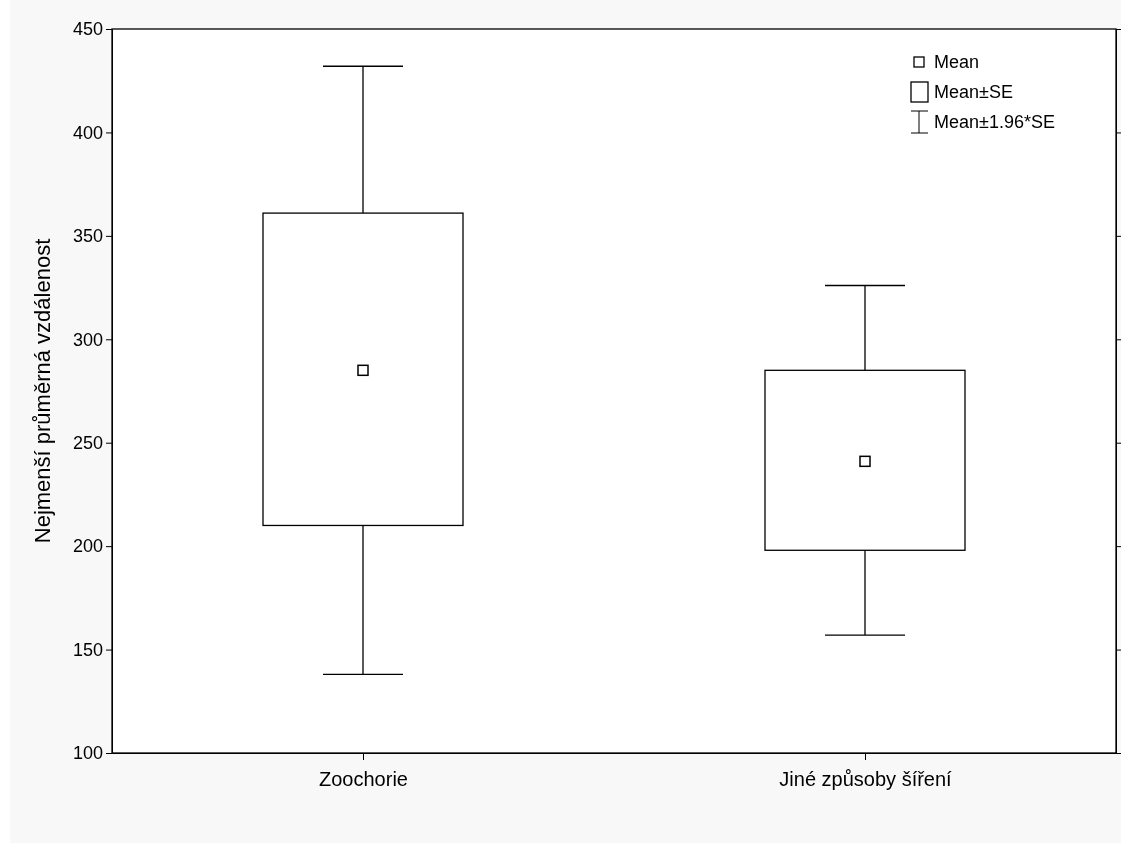 This screenshot has width=1121, height=843. I want to click on y-tick-label: 200, so click(87, 546).